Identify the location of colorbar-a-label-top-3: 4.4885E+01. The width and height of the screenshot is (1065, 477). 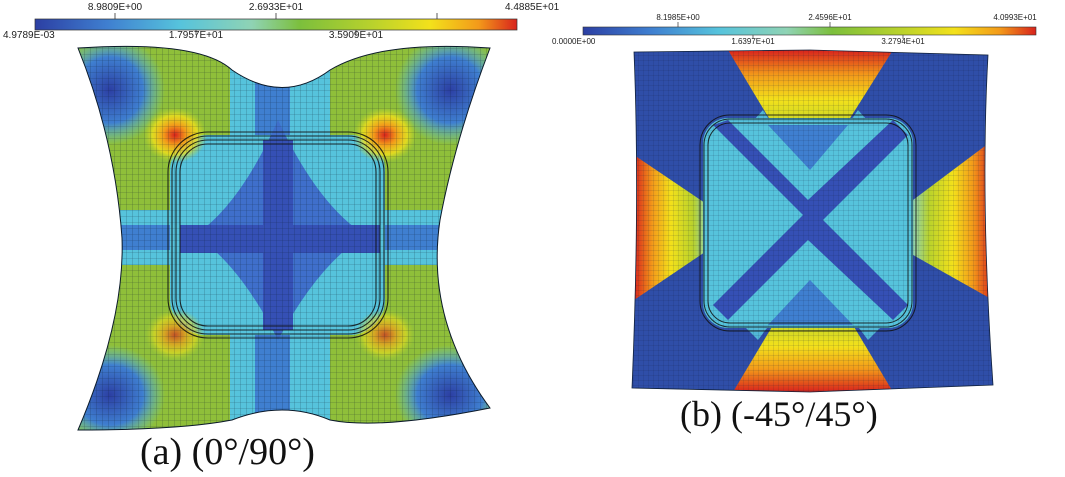
(532, 7).